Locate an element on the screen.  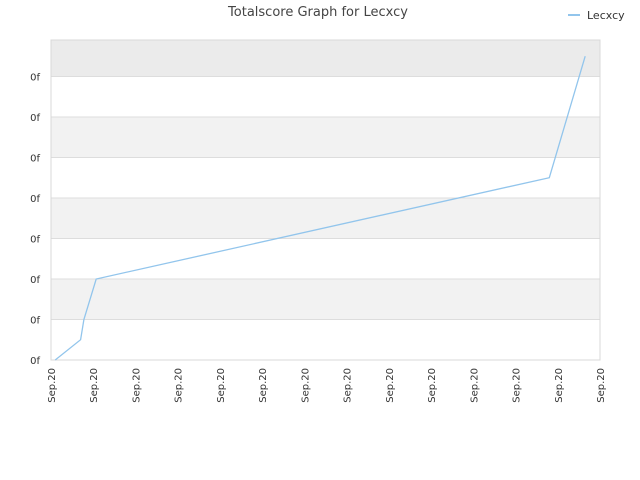
chart-title: Totalscore Graph for Lecxcy is located at coordinates (317, 12).